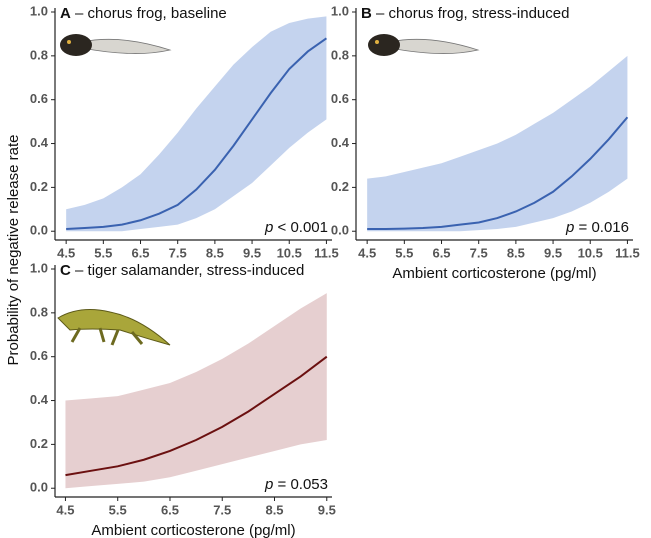 The height and width of the screenshot is (538, 651). I want to click on p-text: = 0.016, so click(604, 227).